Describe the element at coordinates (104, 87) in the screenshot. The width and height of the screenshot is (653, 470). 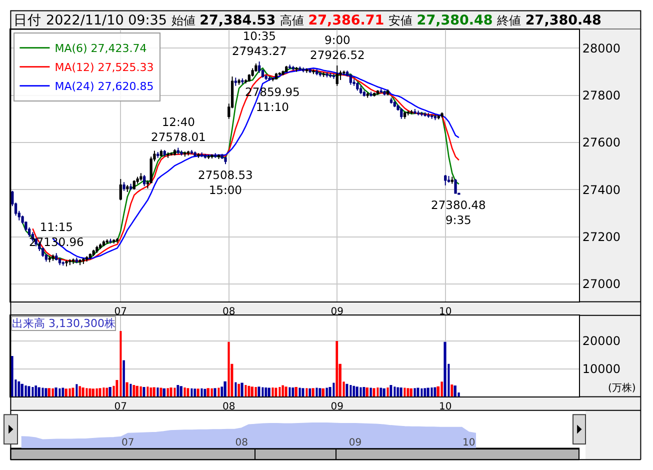
I see `legend-label: MA(24) 27,620.85` at that location.